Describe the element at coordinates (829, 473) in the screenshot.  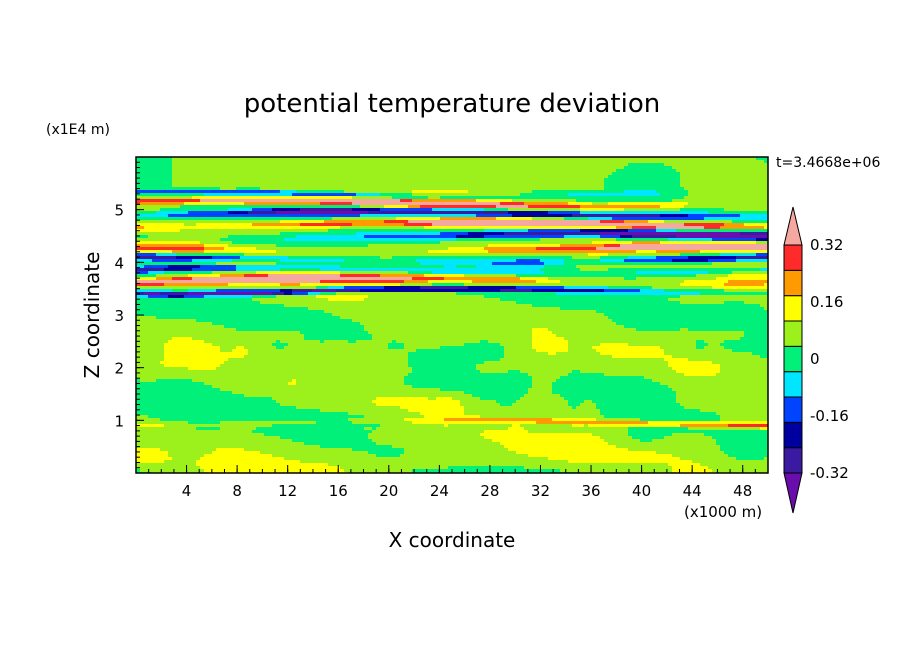
I see `colorbar-label: -0.32` at that location.